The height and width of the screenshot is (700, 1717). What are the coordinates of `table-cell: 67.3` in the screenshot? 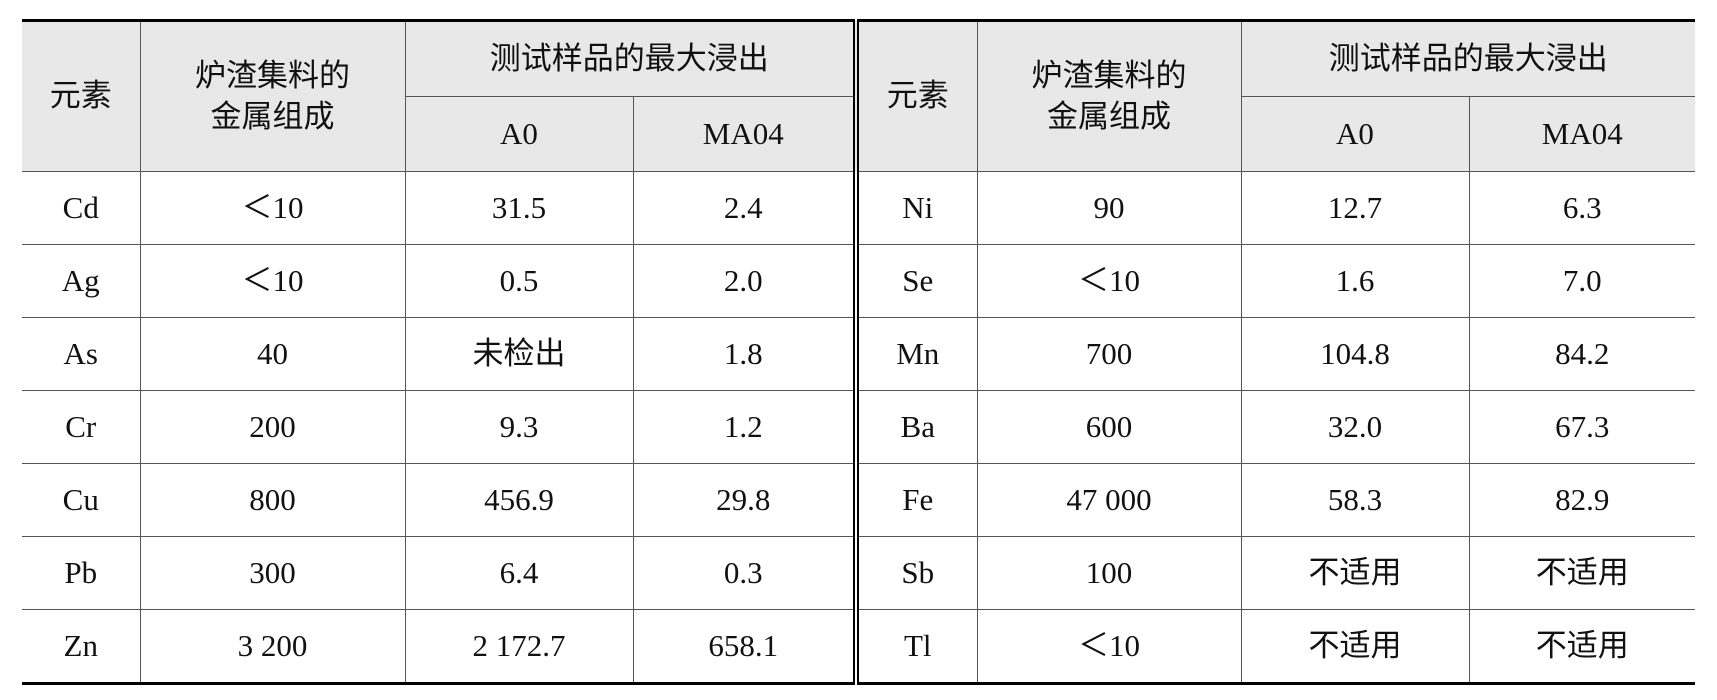 It's located at (1581, 427).